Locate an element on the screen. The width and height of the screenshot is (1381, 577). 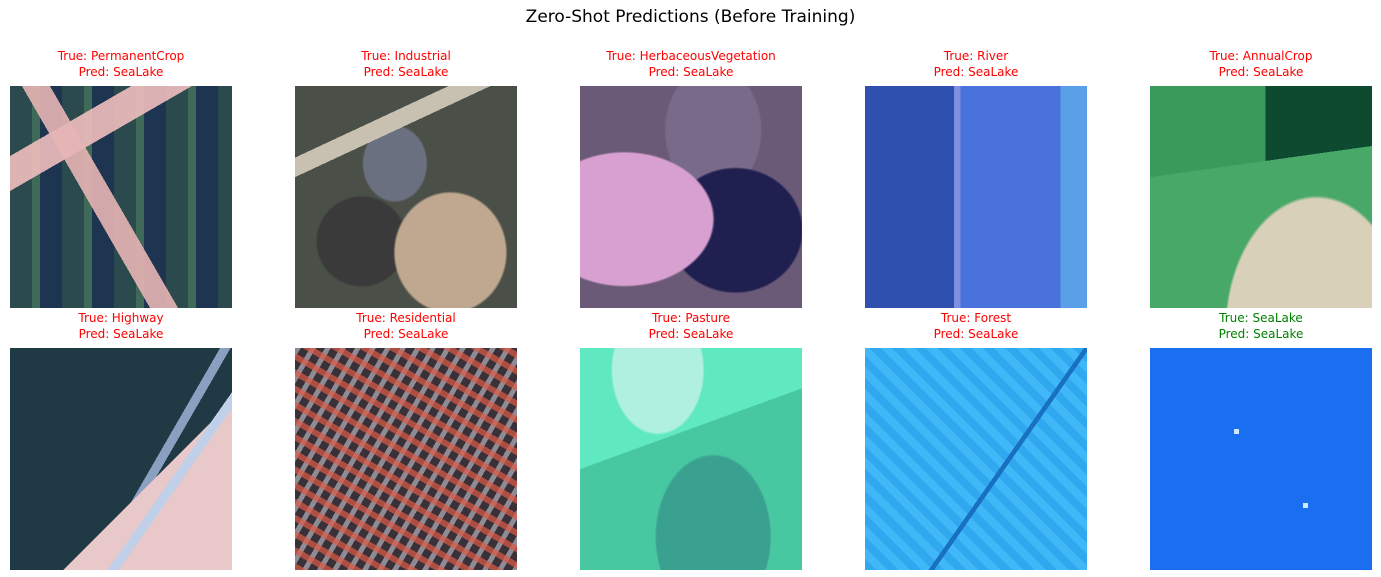
panel-river: True: River Pred: SeaLake is located at coordinates (976, 178).